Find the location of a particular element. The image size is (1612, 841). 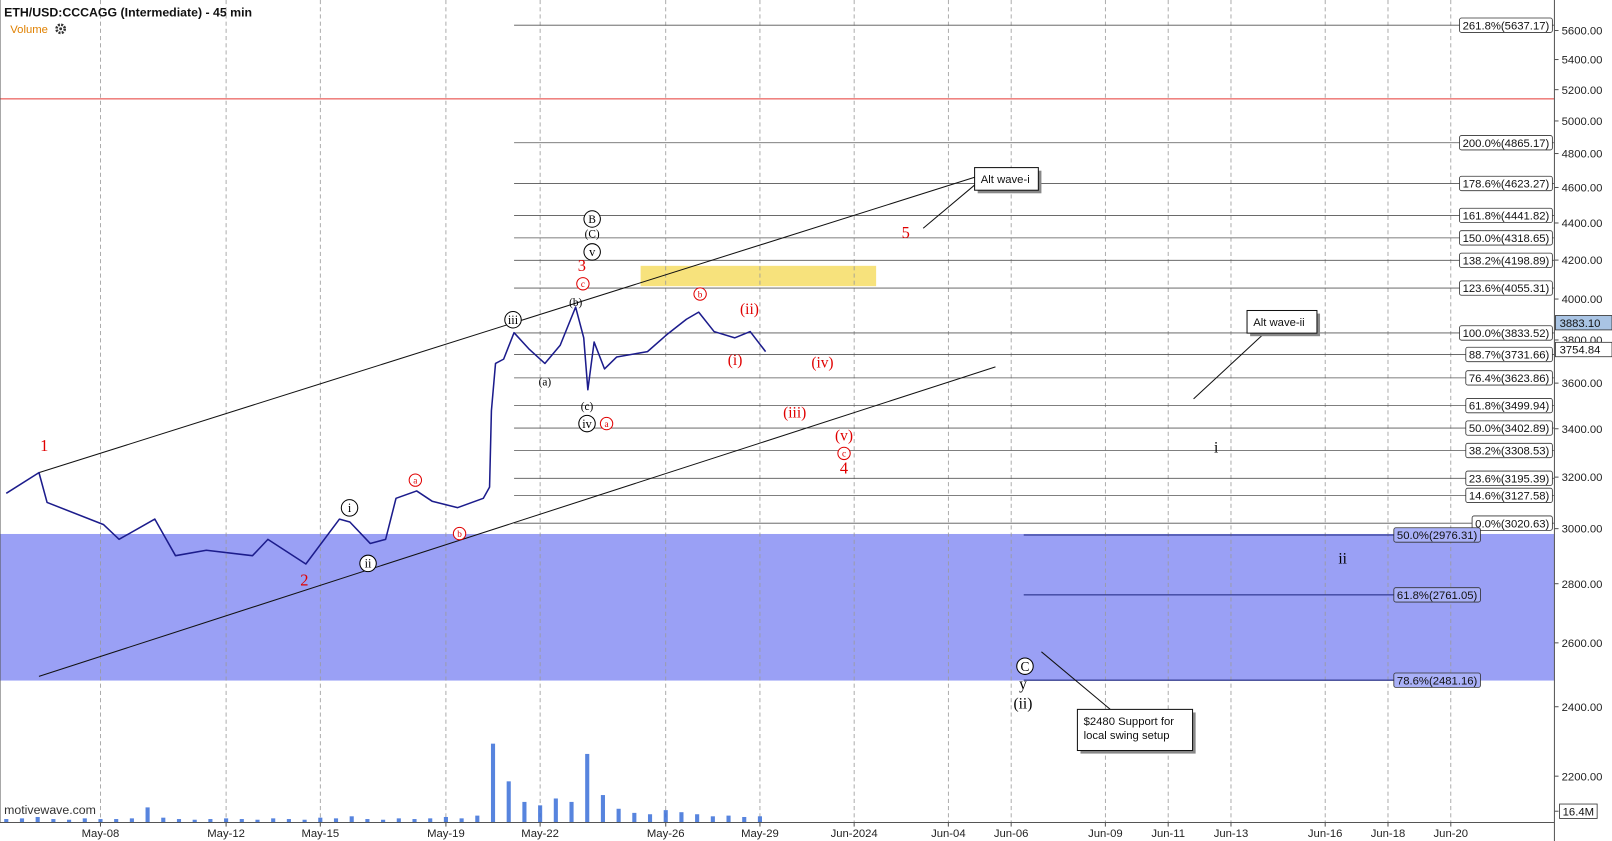

fib-label: 200.0%(4865.17) is located at coordinates (1506, 144).